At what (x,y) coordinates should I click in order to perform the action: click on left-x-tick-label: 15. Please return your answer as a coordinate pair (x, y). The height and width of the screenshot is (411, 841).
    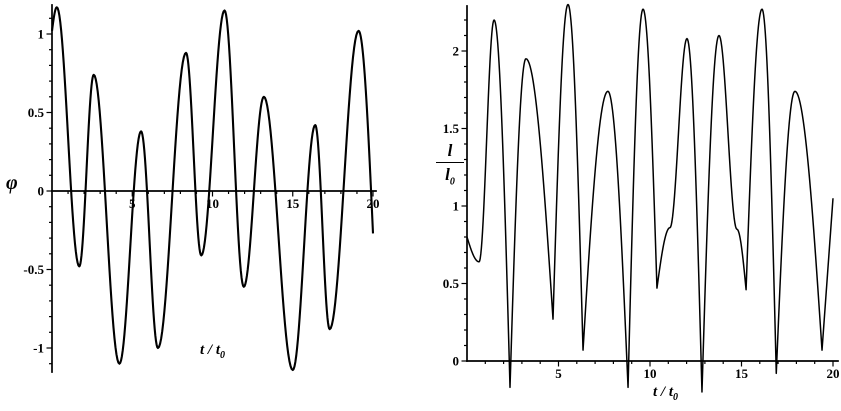
    Looking at the image, I should click on (293, 203).